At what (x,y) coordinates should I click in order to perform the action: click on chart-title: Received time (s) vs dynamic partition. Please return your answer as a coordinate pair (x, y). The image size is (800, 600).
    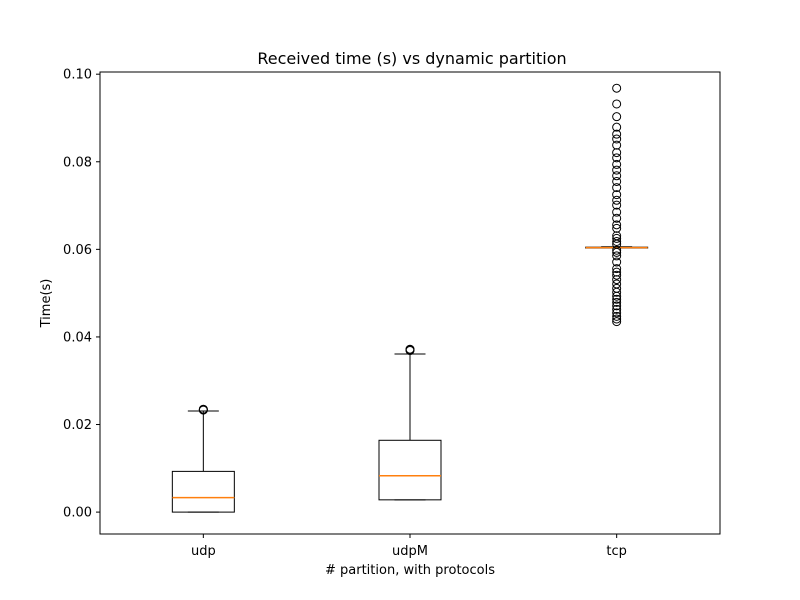
    Looking at the image, I should click on (411, 58).